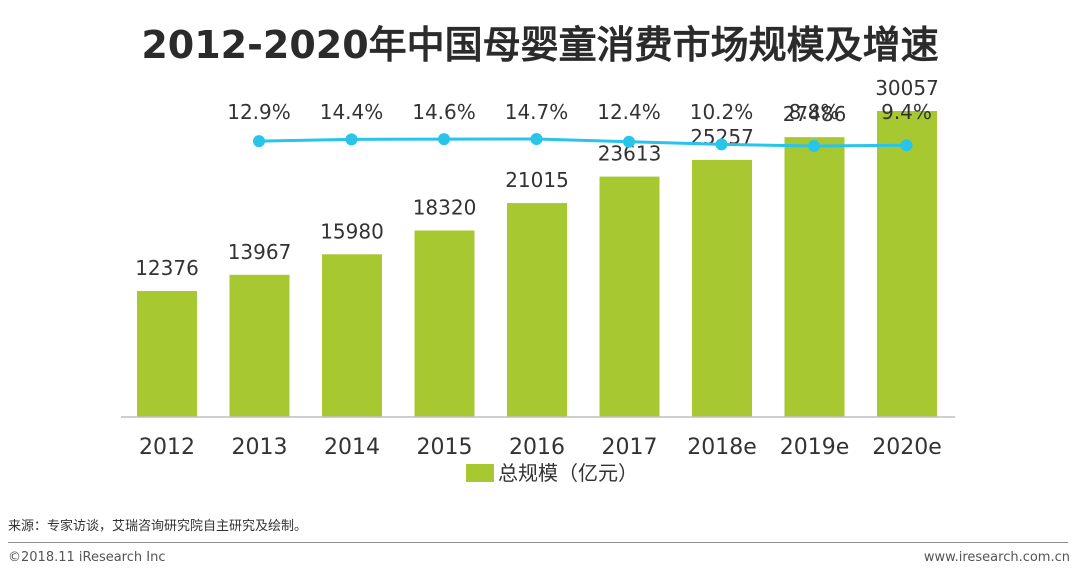  I want to click on growth-rate-label: 12.4%, so click(629, 112).